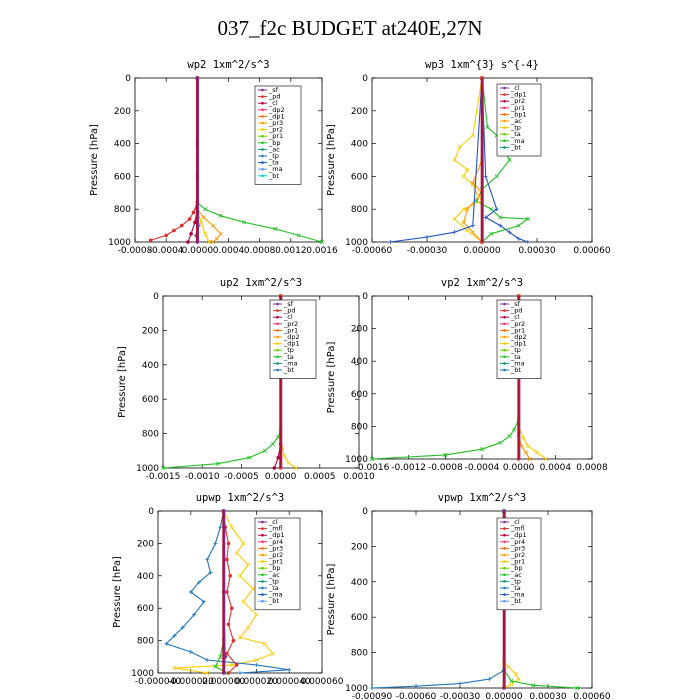 The image size is (700, 700). Describe the element at coordinates (151, 512) in the screenshot. I see `y-tick-label: 0` at that location.